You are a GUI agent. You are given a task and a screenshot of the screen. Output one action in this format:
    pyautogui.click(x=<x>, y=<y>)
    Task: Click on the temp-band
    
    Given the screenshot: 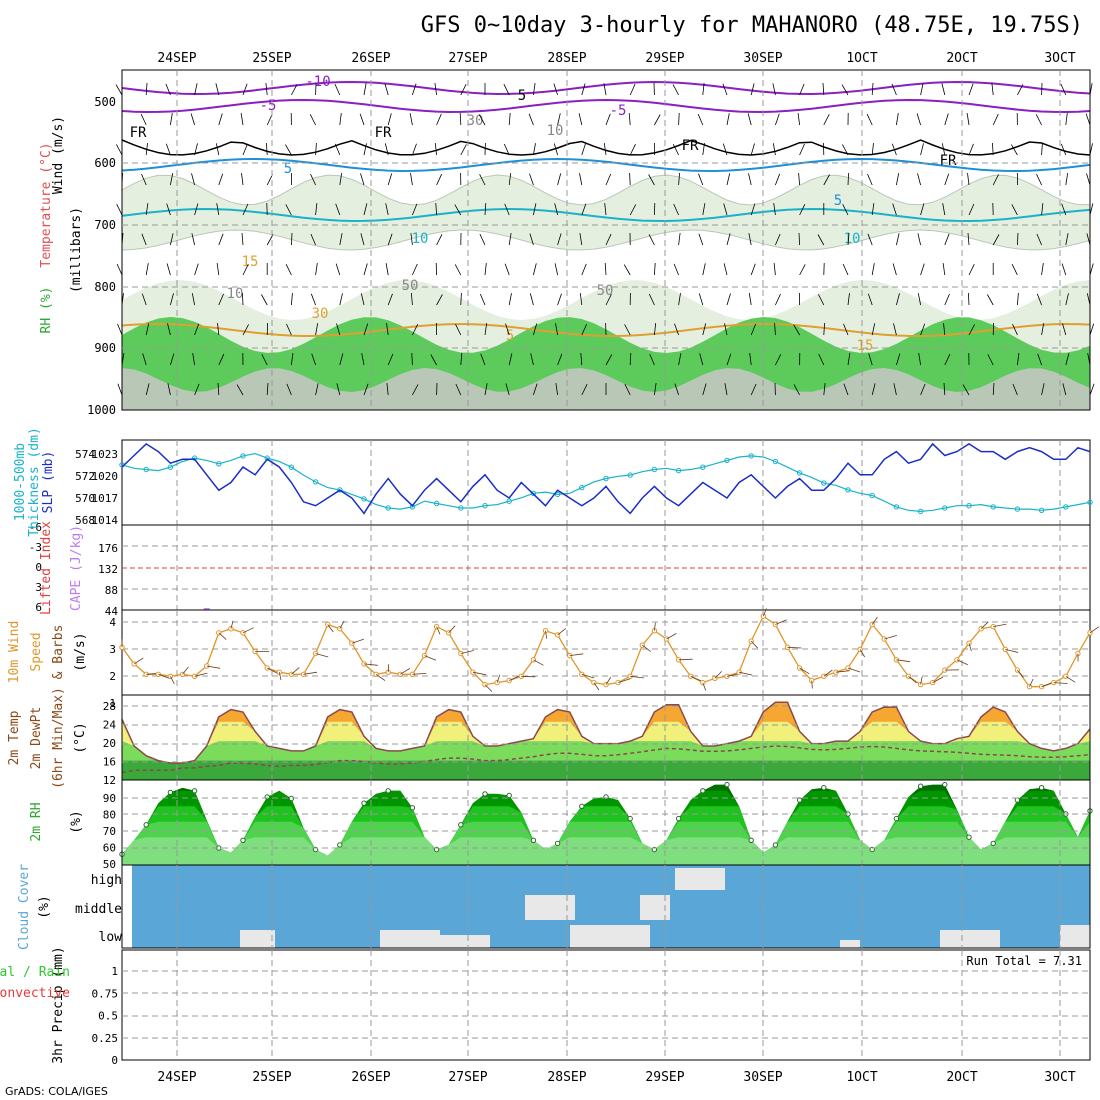 What is the action you would take?
    pyautogui.click(x=606, y=770)
    